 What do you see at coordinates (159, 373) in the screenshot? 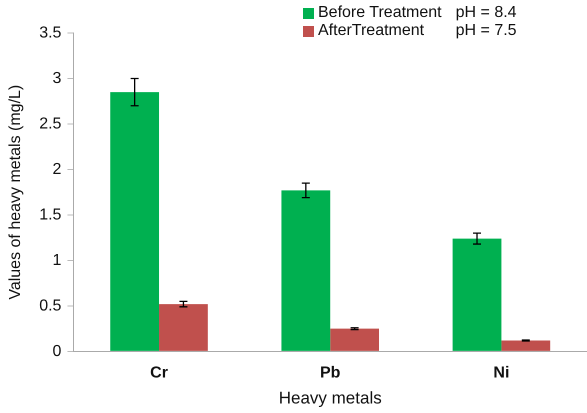
I see `x-tick-label: Cr` at bounding box center [159, 373].